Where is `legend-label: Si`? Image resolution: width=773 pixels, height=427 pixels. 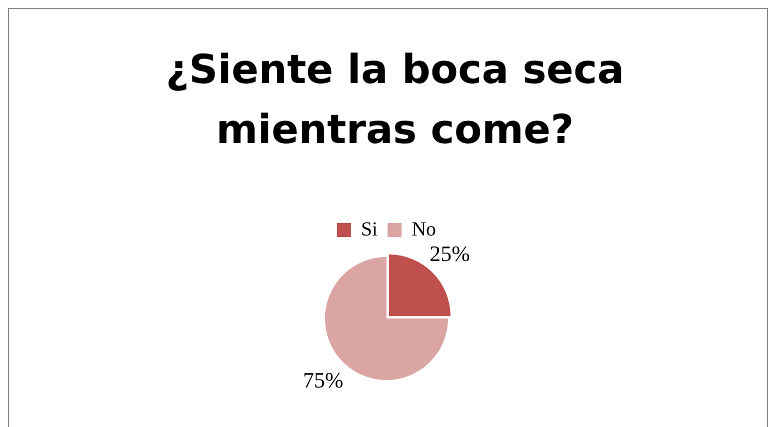
legend-label: Si is located at coordinates (369, 229).